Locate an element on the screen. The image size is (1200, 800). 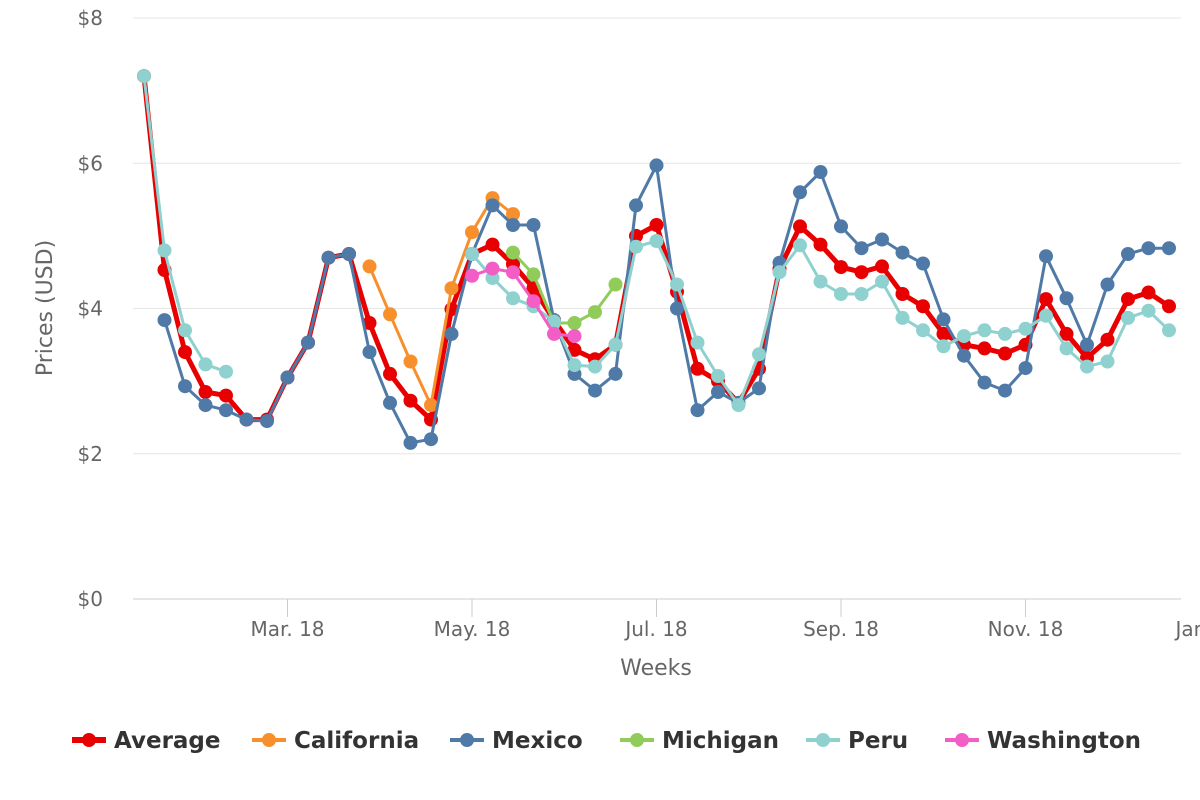
legend-item-washington: Washington is located at coordinates (1043, 741).